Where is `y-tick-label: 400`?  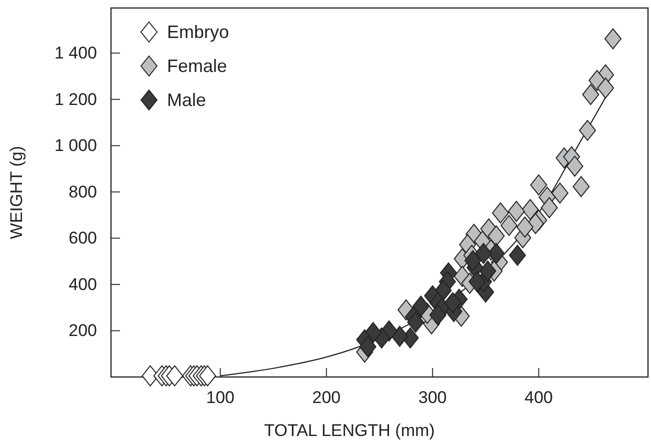
y-tick-label: 400 is located at coordinates (82, 284).